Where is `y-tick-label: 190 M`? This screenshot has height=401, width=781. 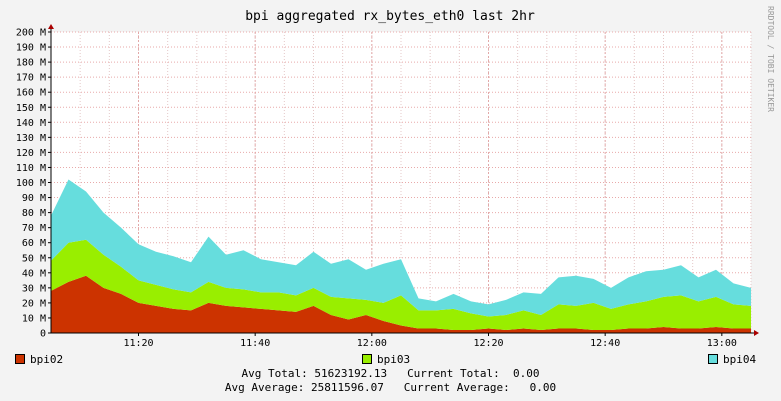
y-tick-label: 190 M is located at coordinates (31, 48).